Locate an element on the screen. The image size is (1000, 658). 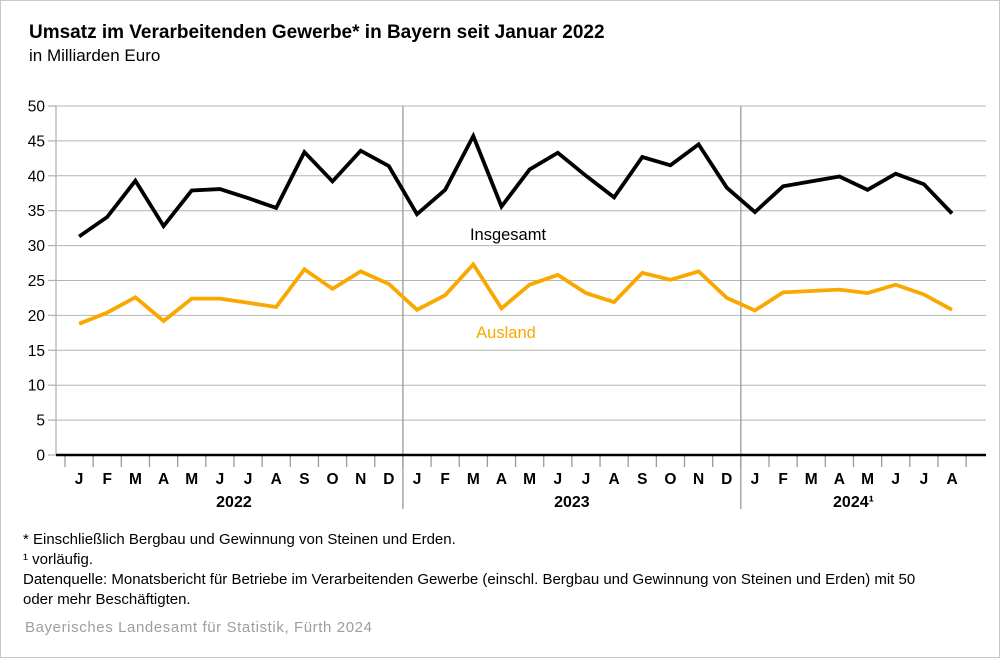
y-axis-label: 35 is located at coordinates (36, 211).